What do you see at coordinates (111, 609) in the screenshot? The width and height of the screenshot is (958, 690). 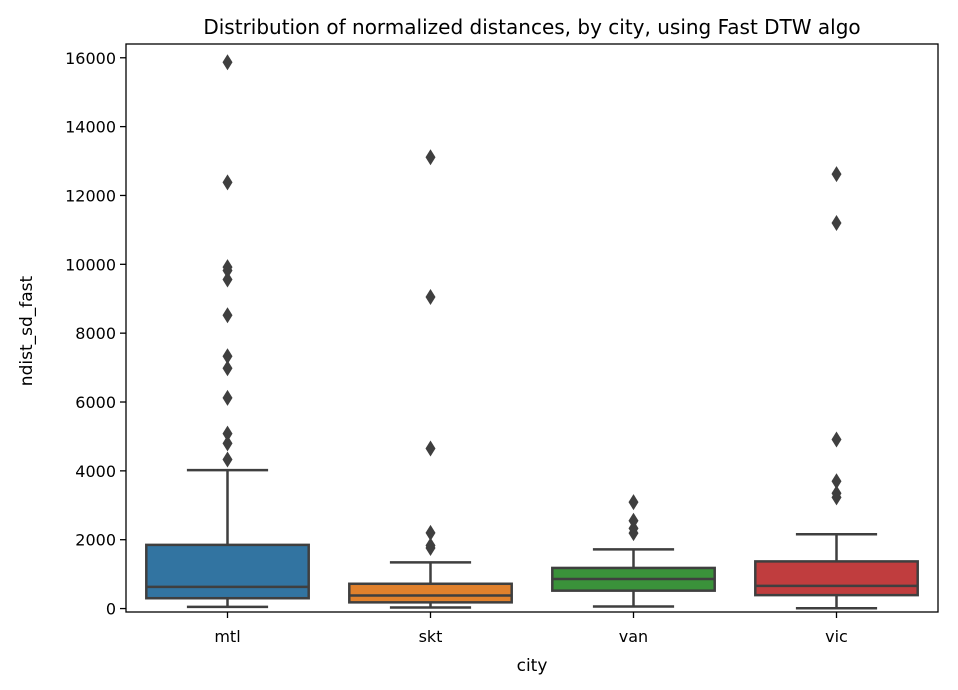 I see `y-tick-label: 0` at bounding box center [111, 609].